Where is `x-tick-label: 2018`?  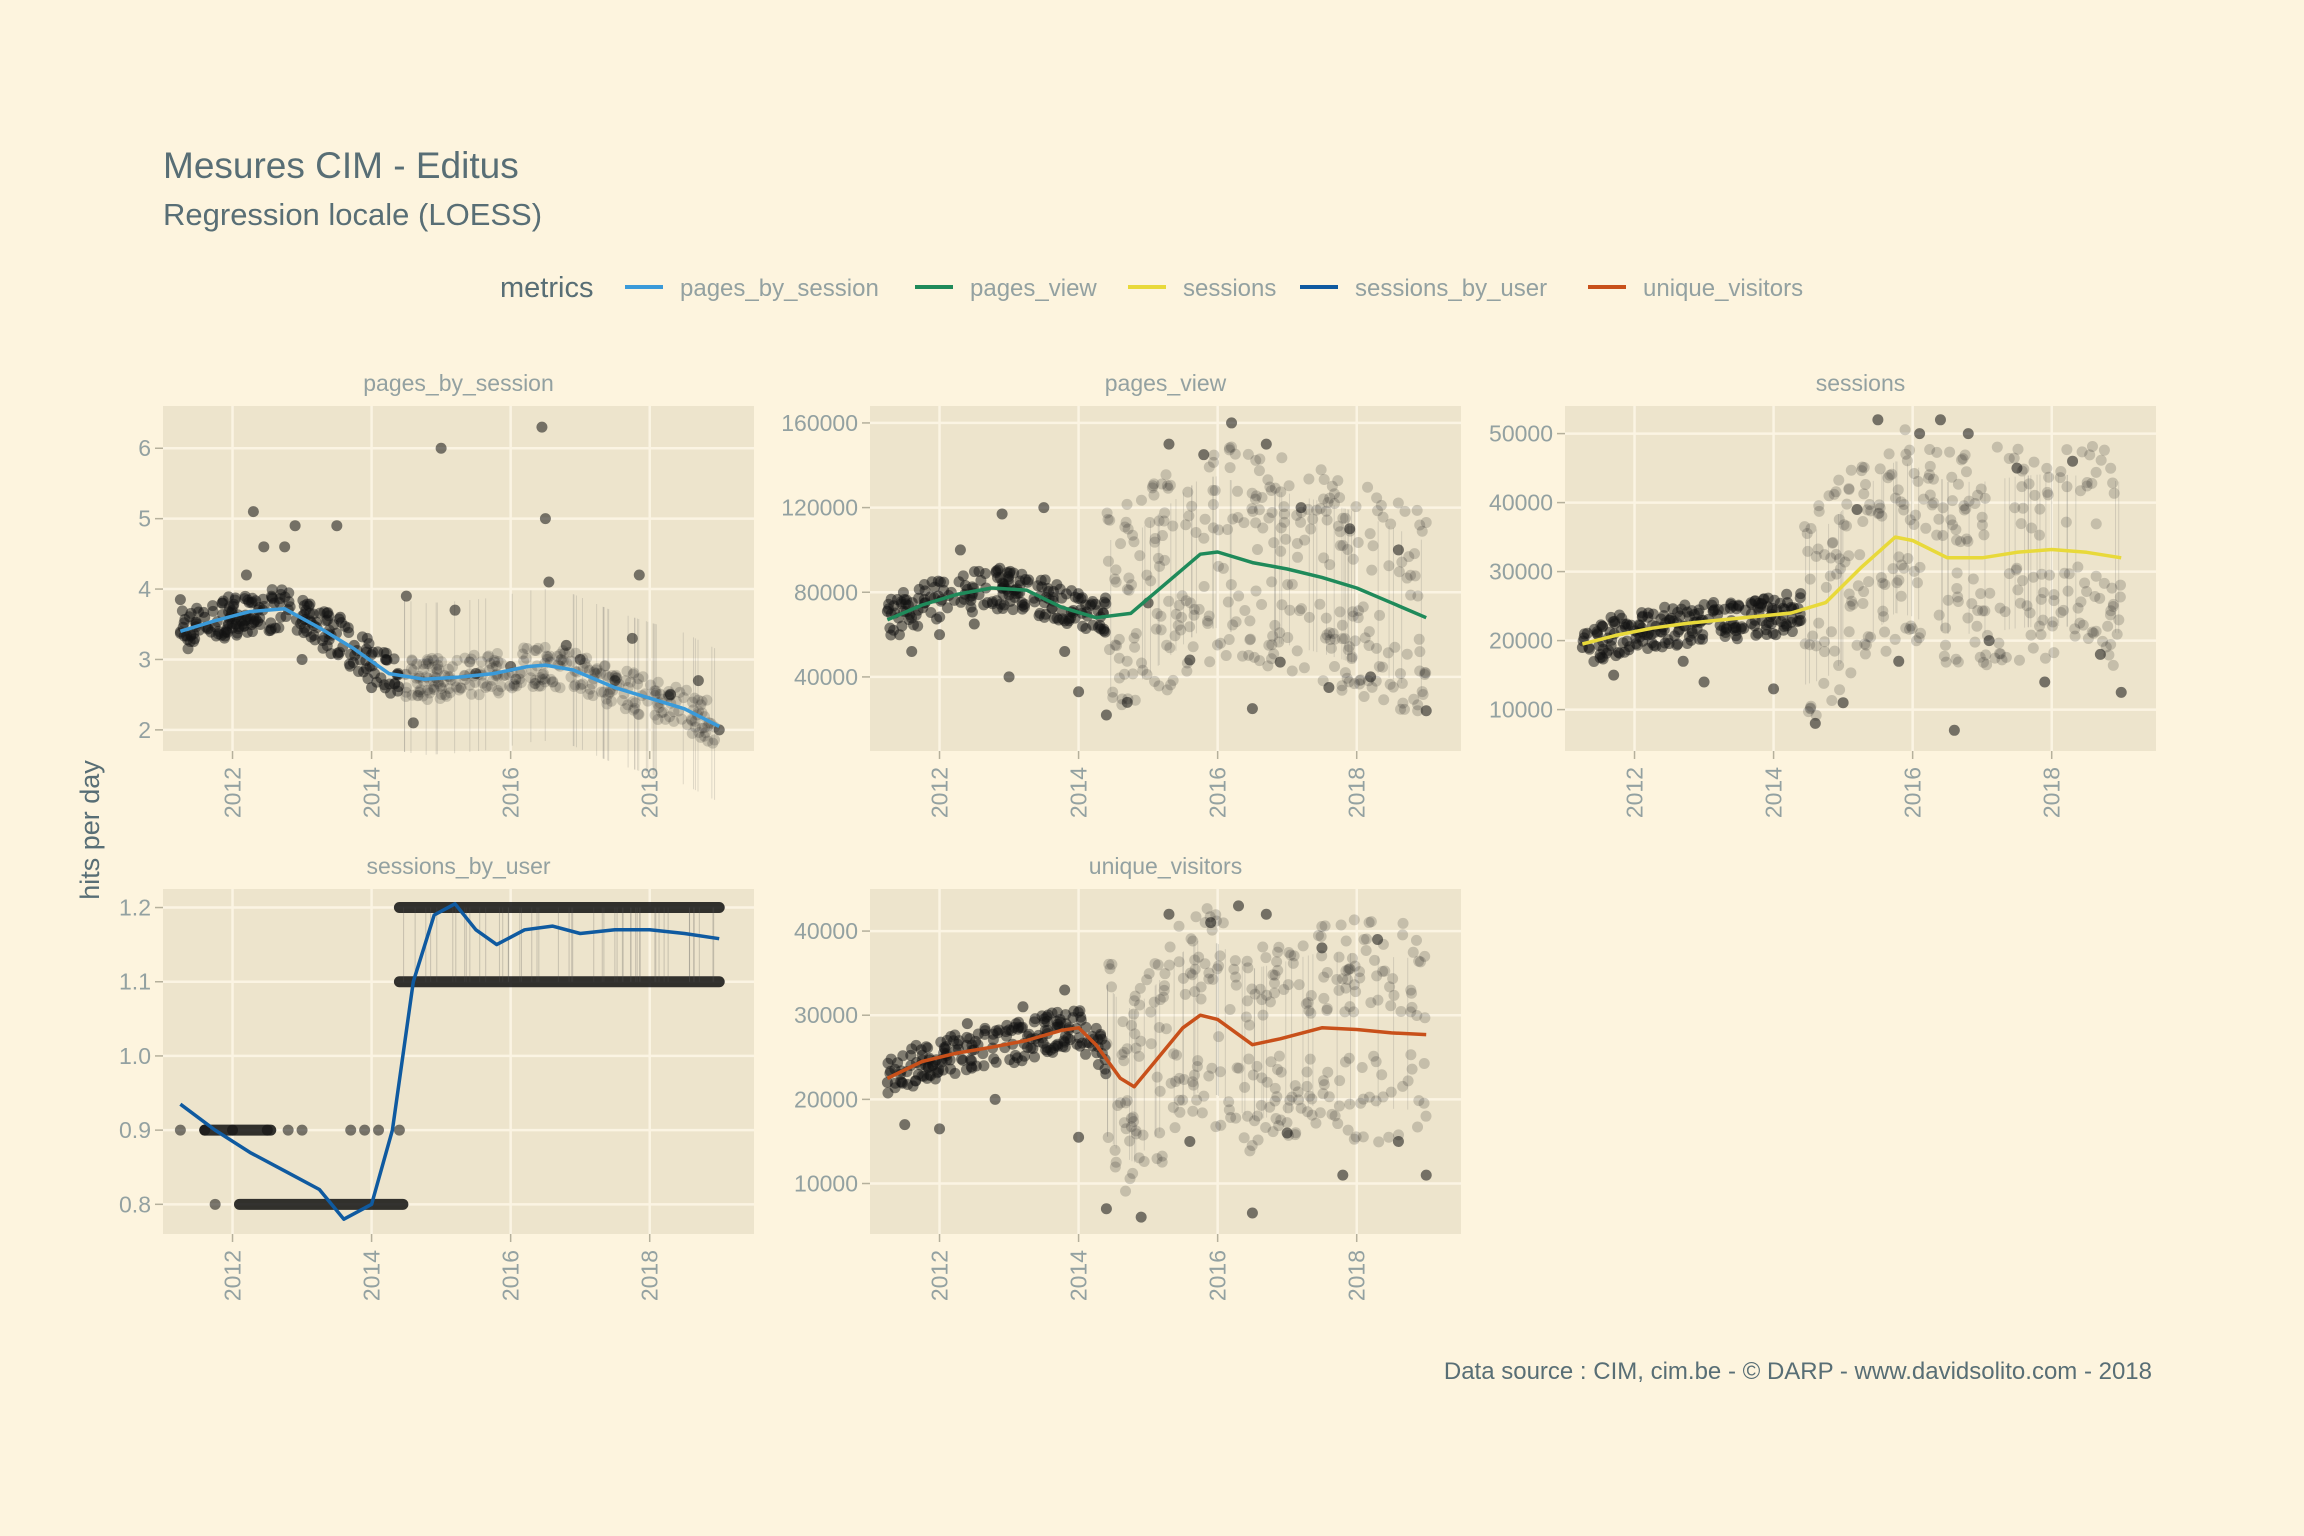 x-tick-label: 2018 is located at coordinates (1357, 792).